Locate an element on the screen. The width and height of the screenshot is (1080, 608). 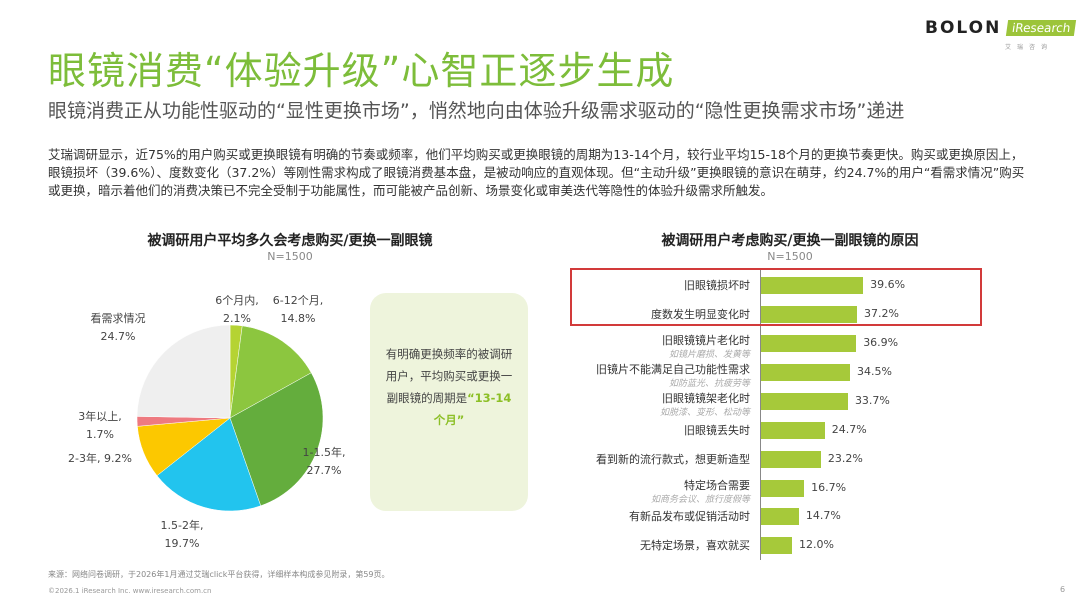
bar-value-label: 33.7% is located at coordinates (872, 400).